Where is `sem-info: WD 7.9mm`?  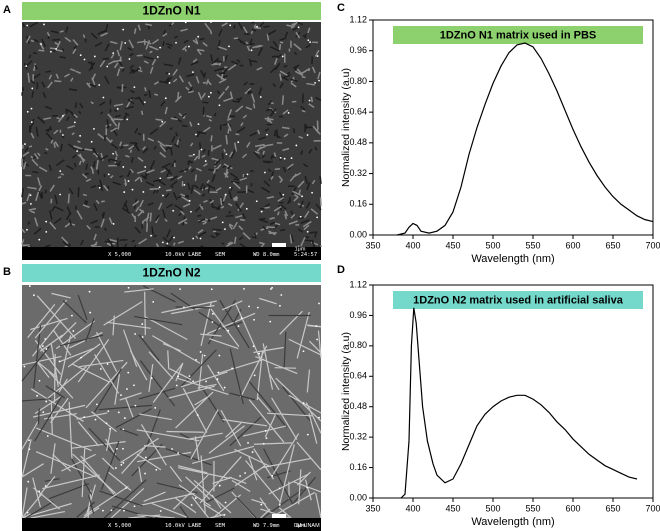
sem-info: WD 7.9mm is located at coordinates (266, 526).